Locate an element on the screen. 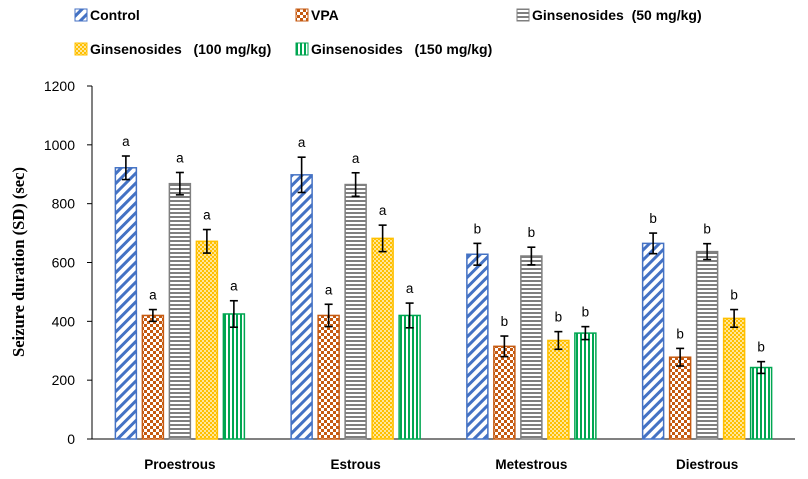 The image size is (808, 479). y-tick-label: 800 is located at coordinates (64, 204).